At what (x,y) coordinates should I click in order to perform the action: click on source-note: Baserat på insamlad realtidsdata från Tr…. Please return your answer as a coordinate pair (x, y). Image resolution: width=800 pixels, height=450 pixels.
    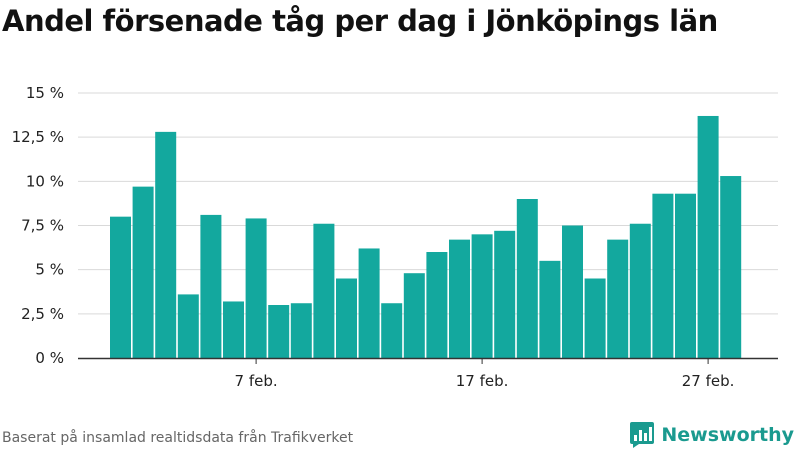
    Looking at the image, I should click on (178, 438).